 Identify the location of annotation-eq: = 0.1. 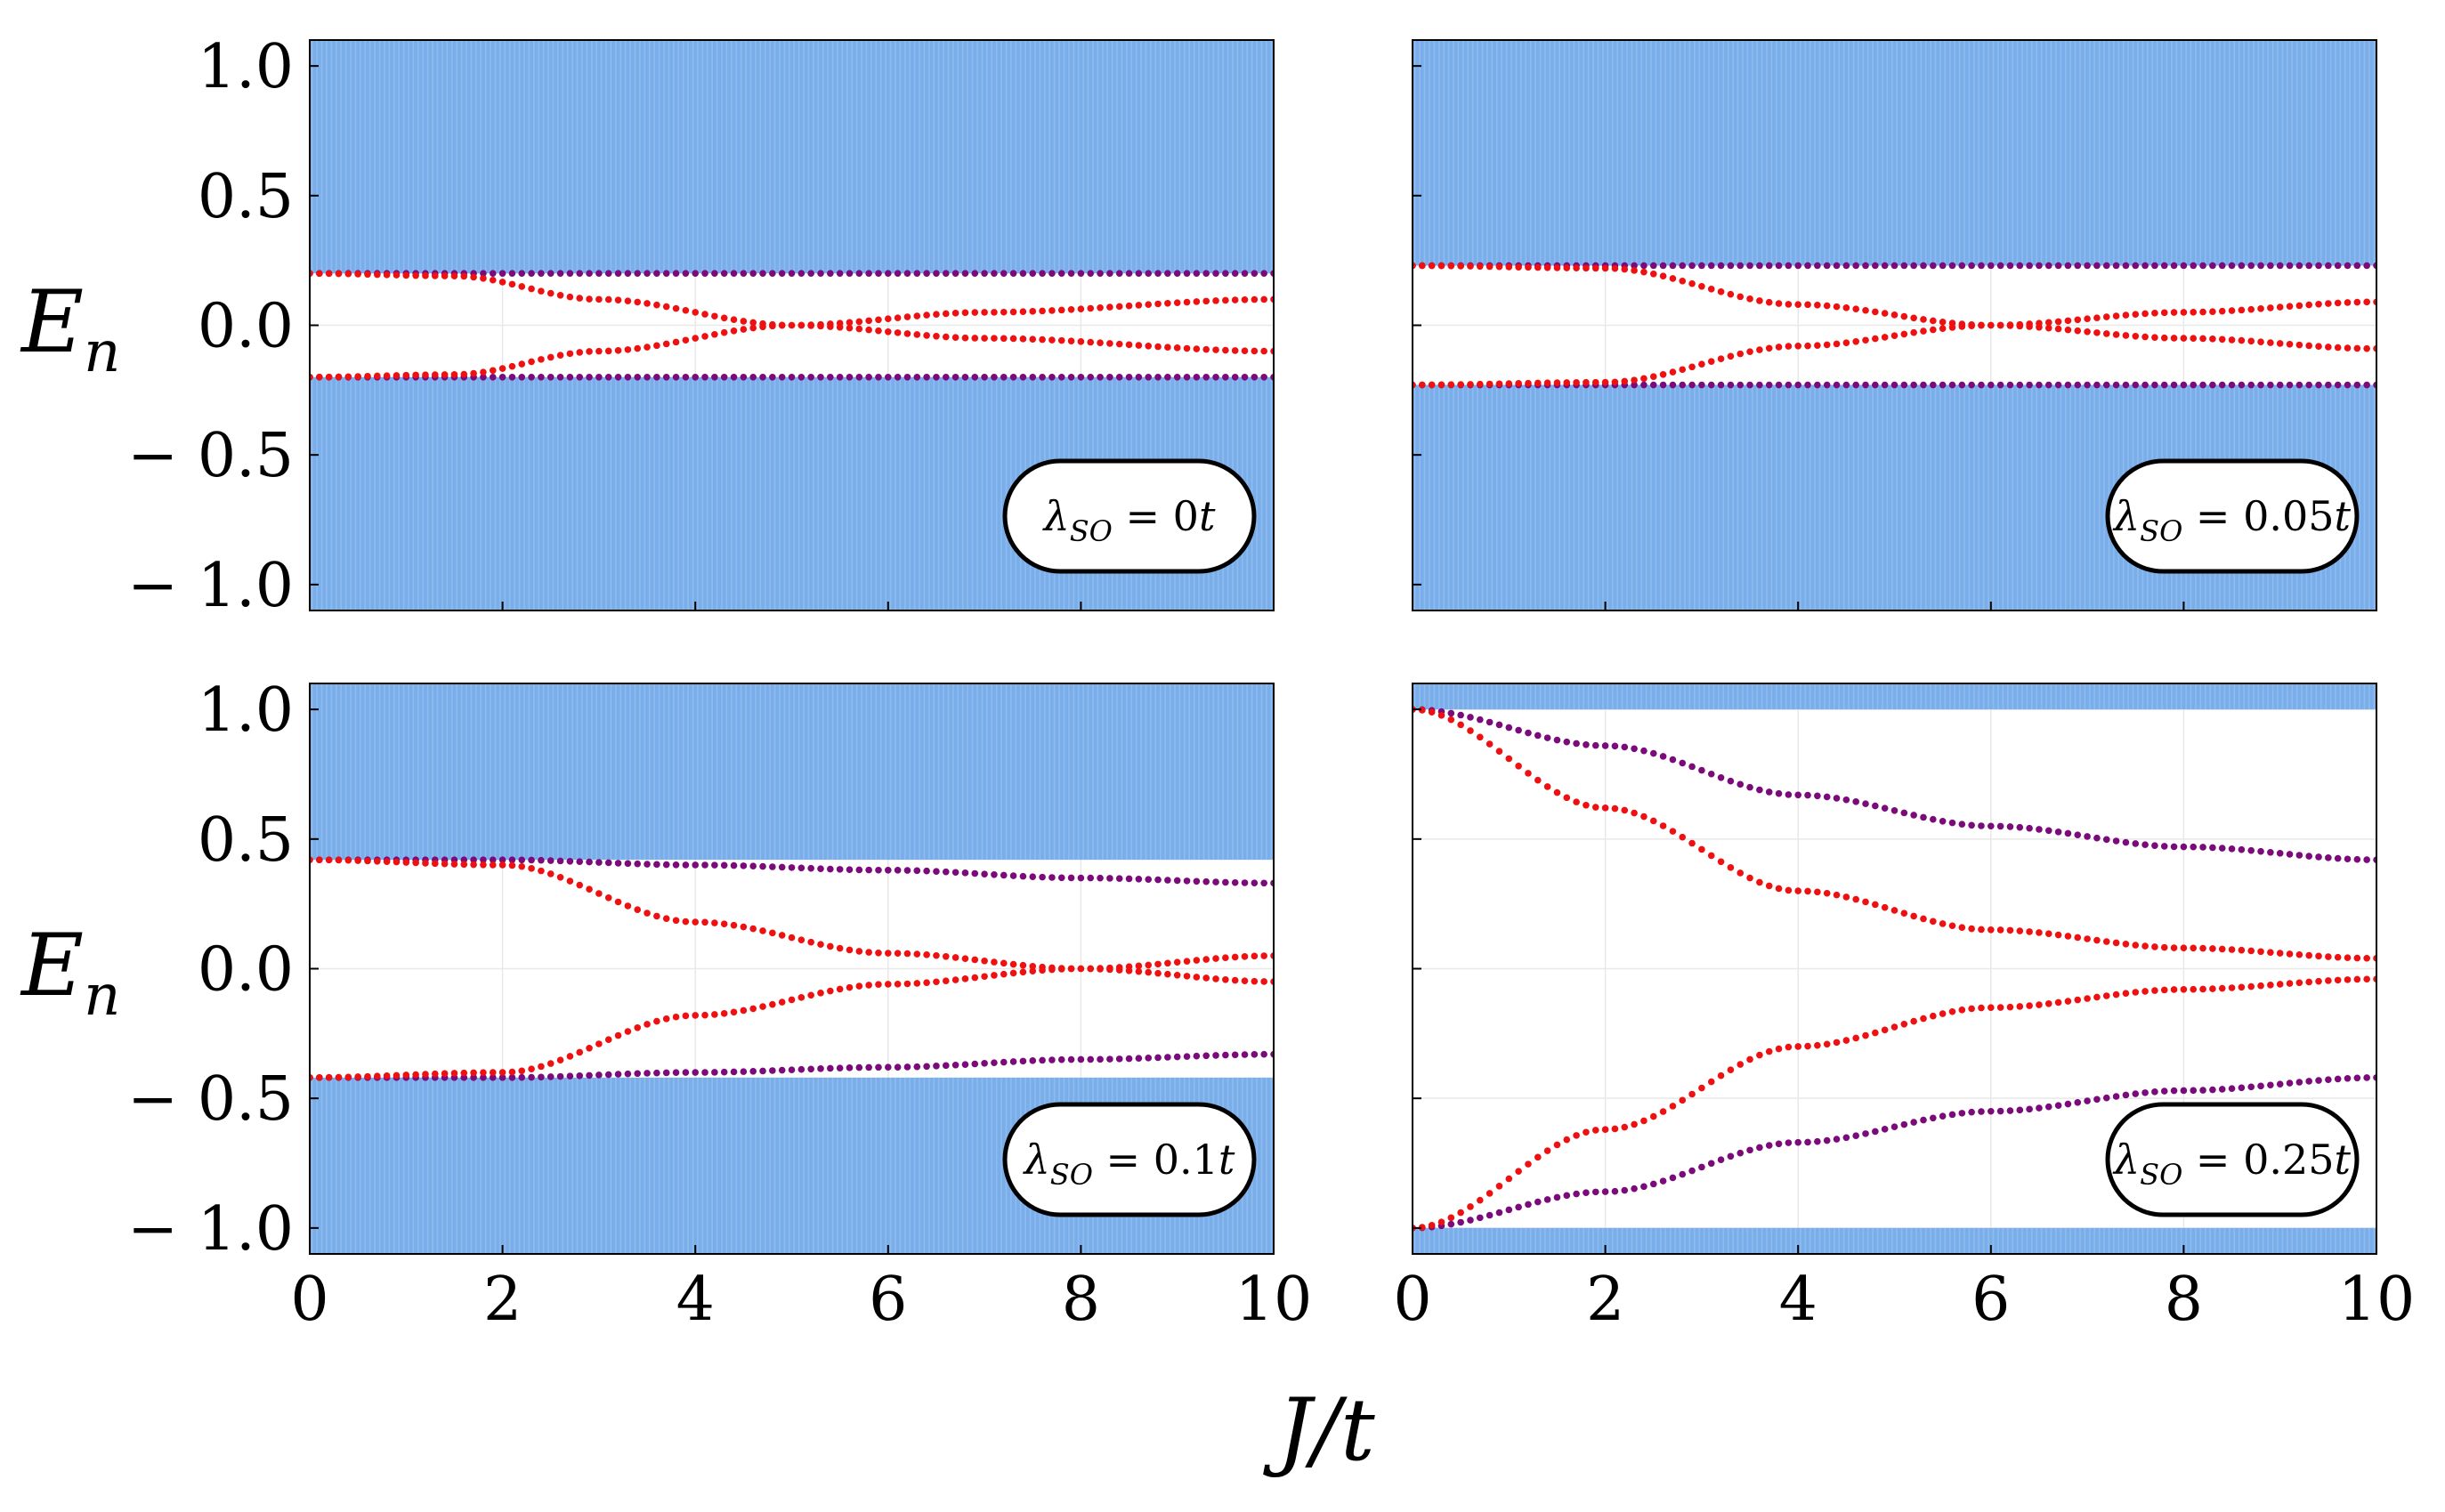
(1155, 1160).